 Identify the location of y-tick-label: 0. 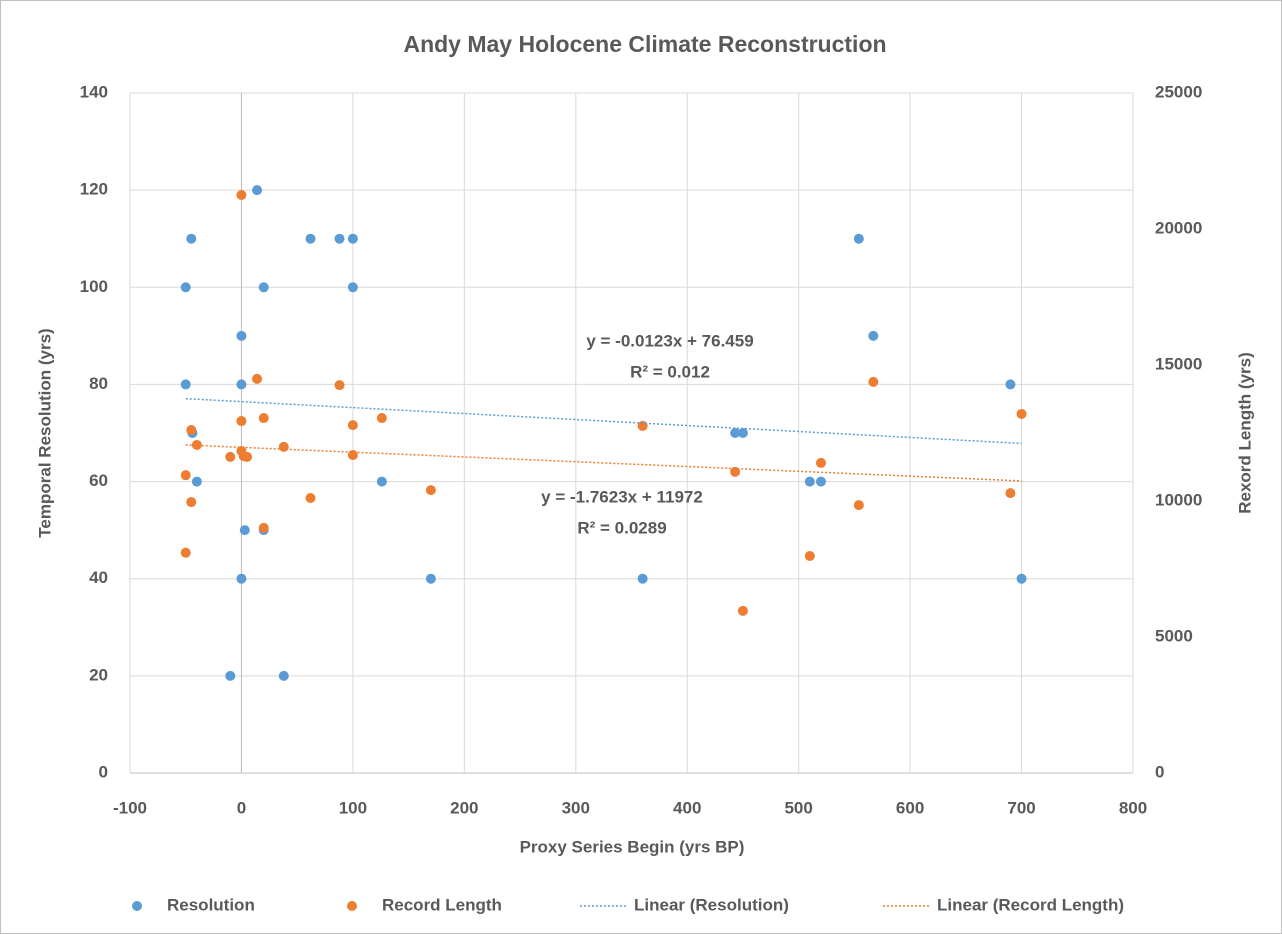
(103, 771).